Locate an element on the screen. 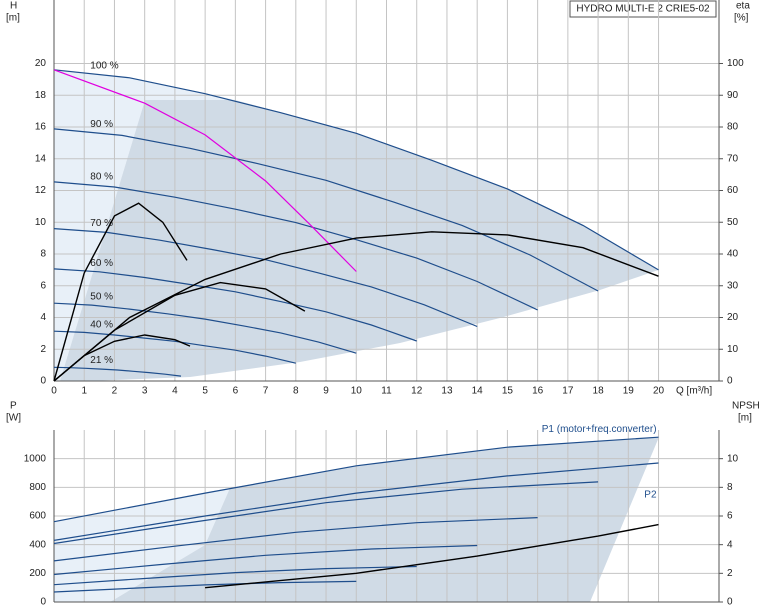 The image size is (774, 611). curve-label: 70 % is located at coordinates (101, 223).